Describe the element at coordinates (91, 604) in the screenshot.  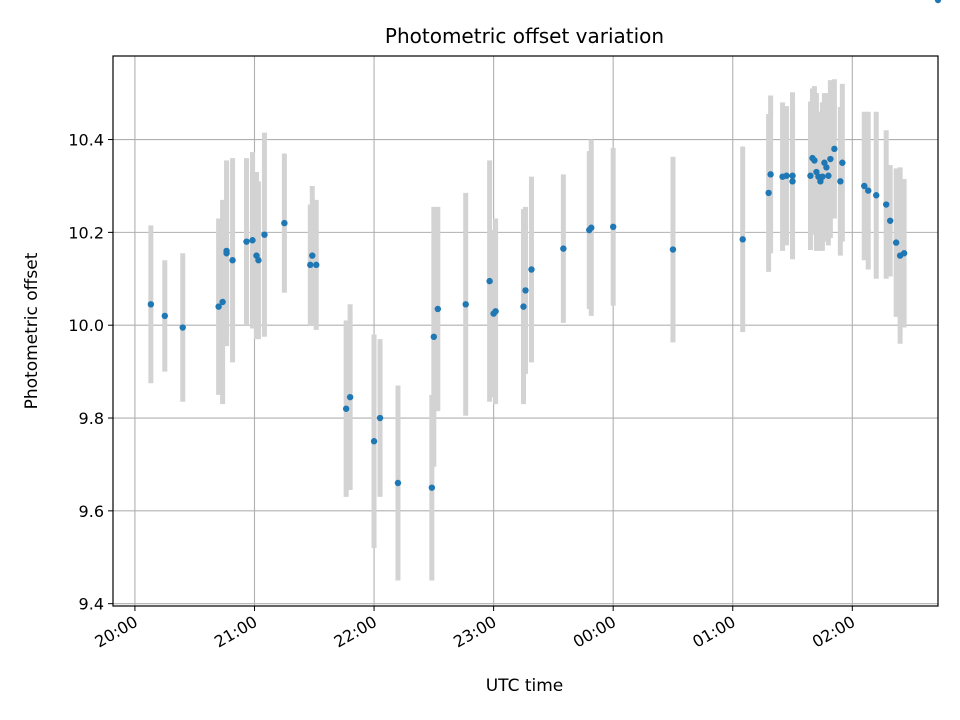
I see `y-tick-label: 9.4` at that location.